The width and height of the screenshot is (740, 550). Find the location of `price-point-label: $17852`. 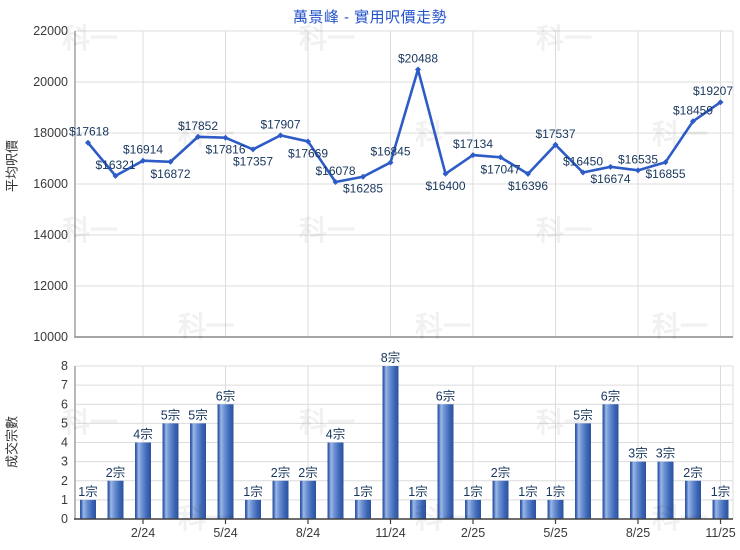

price-point-label: $17852 is located at coordinates (198, 126).